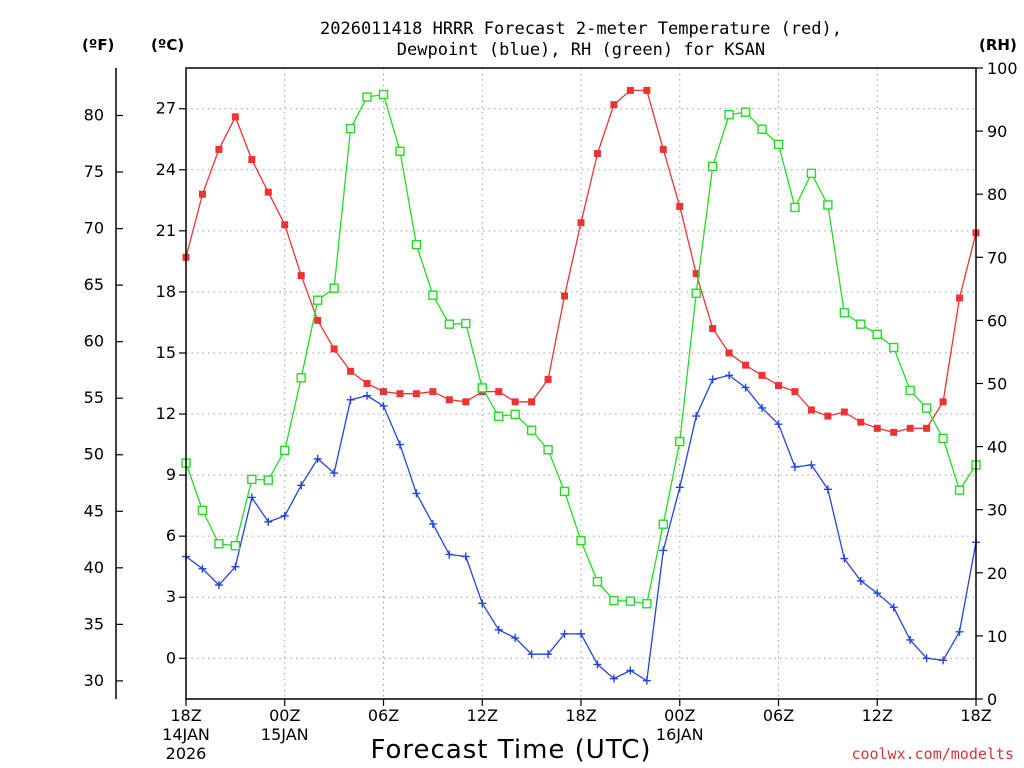 This screenshot has height=768, width=1024. Describe the element at coordinates (171, 474) in the screenshot. I see `celsius-tick-label: 9` at that location.